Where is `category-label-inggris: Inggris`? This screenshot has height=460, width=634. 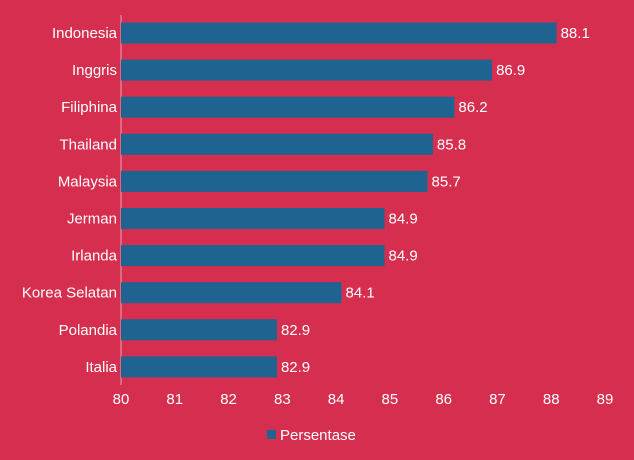
category-label-inggris: Inggris is located at coordinates (94, 70).